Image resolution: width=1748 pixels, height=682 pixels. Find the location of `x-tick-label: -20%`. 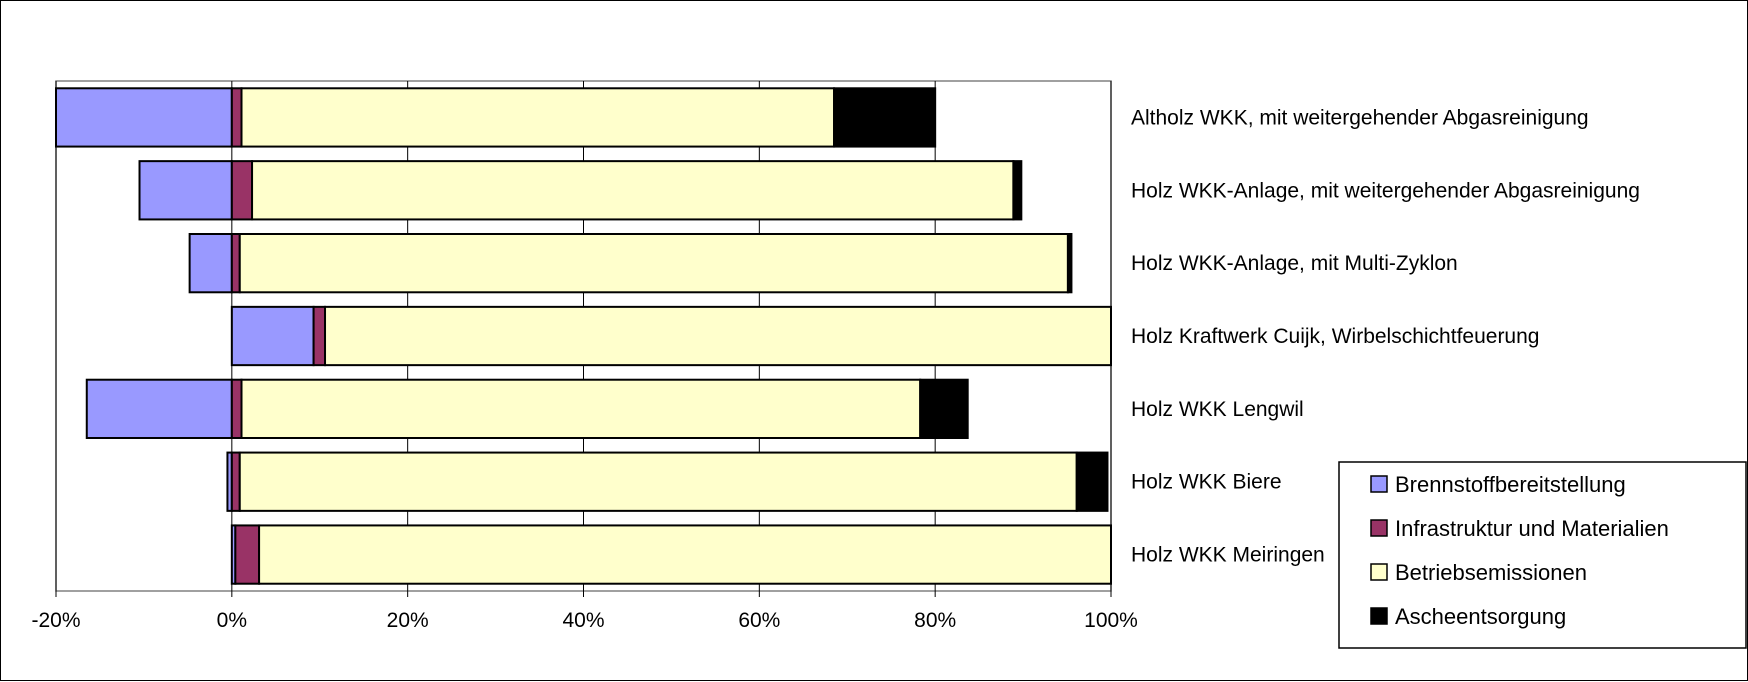

x-tick-label: -20% is located at coordinates (55, 620).